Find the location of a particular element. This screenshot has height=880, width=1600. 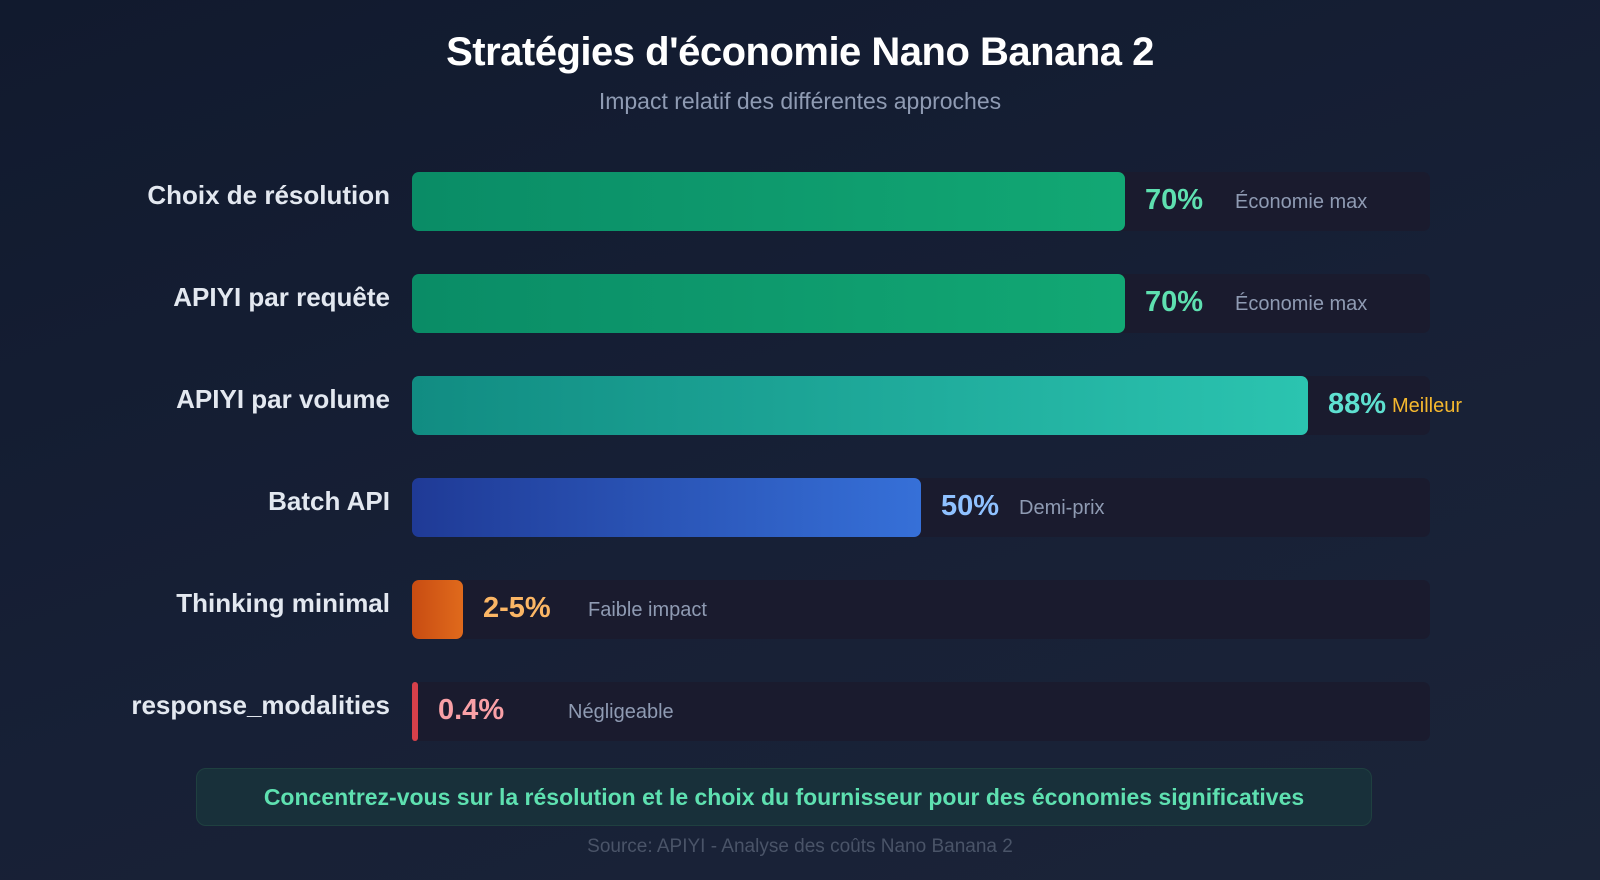

chart-row: response_modalities 0.4% Négligeable is located at coordinates (800, 711).